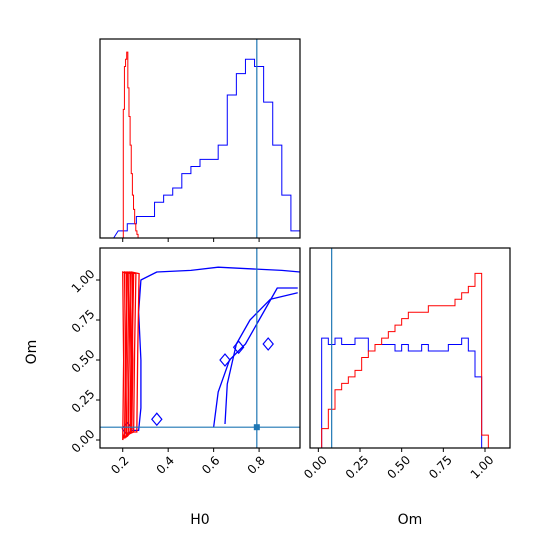 This screenshot has height=550, width=550. What do you see at coordinates (410, 520) in the screenshot?
I see `om-axis-label-bottom: Om` at bounding box center [410, 520].